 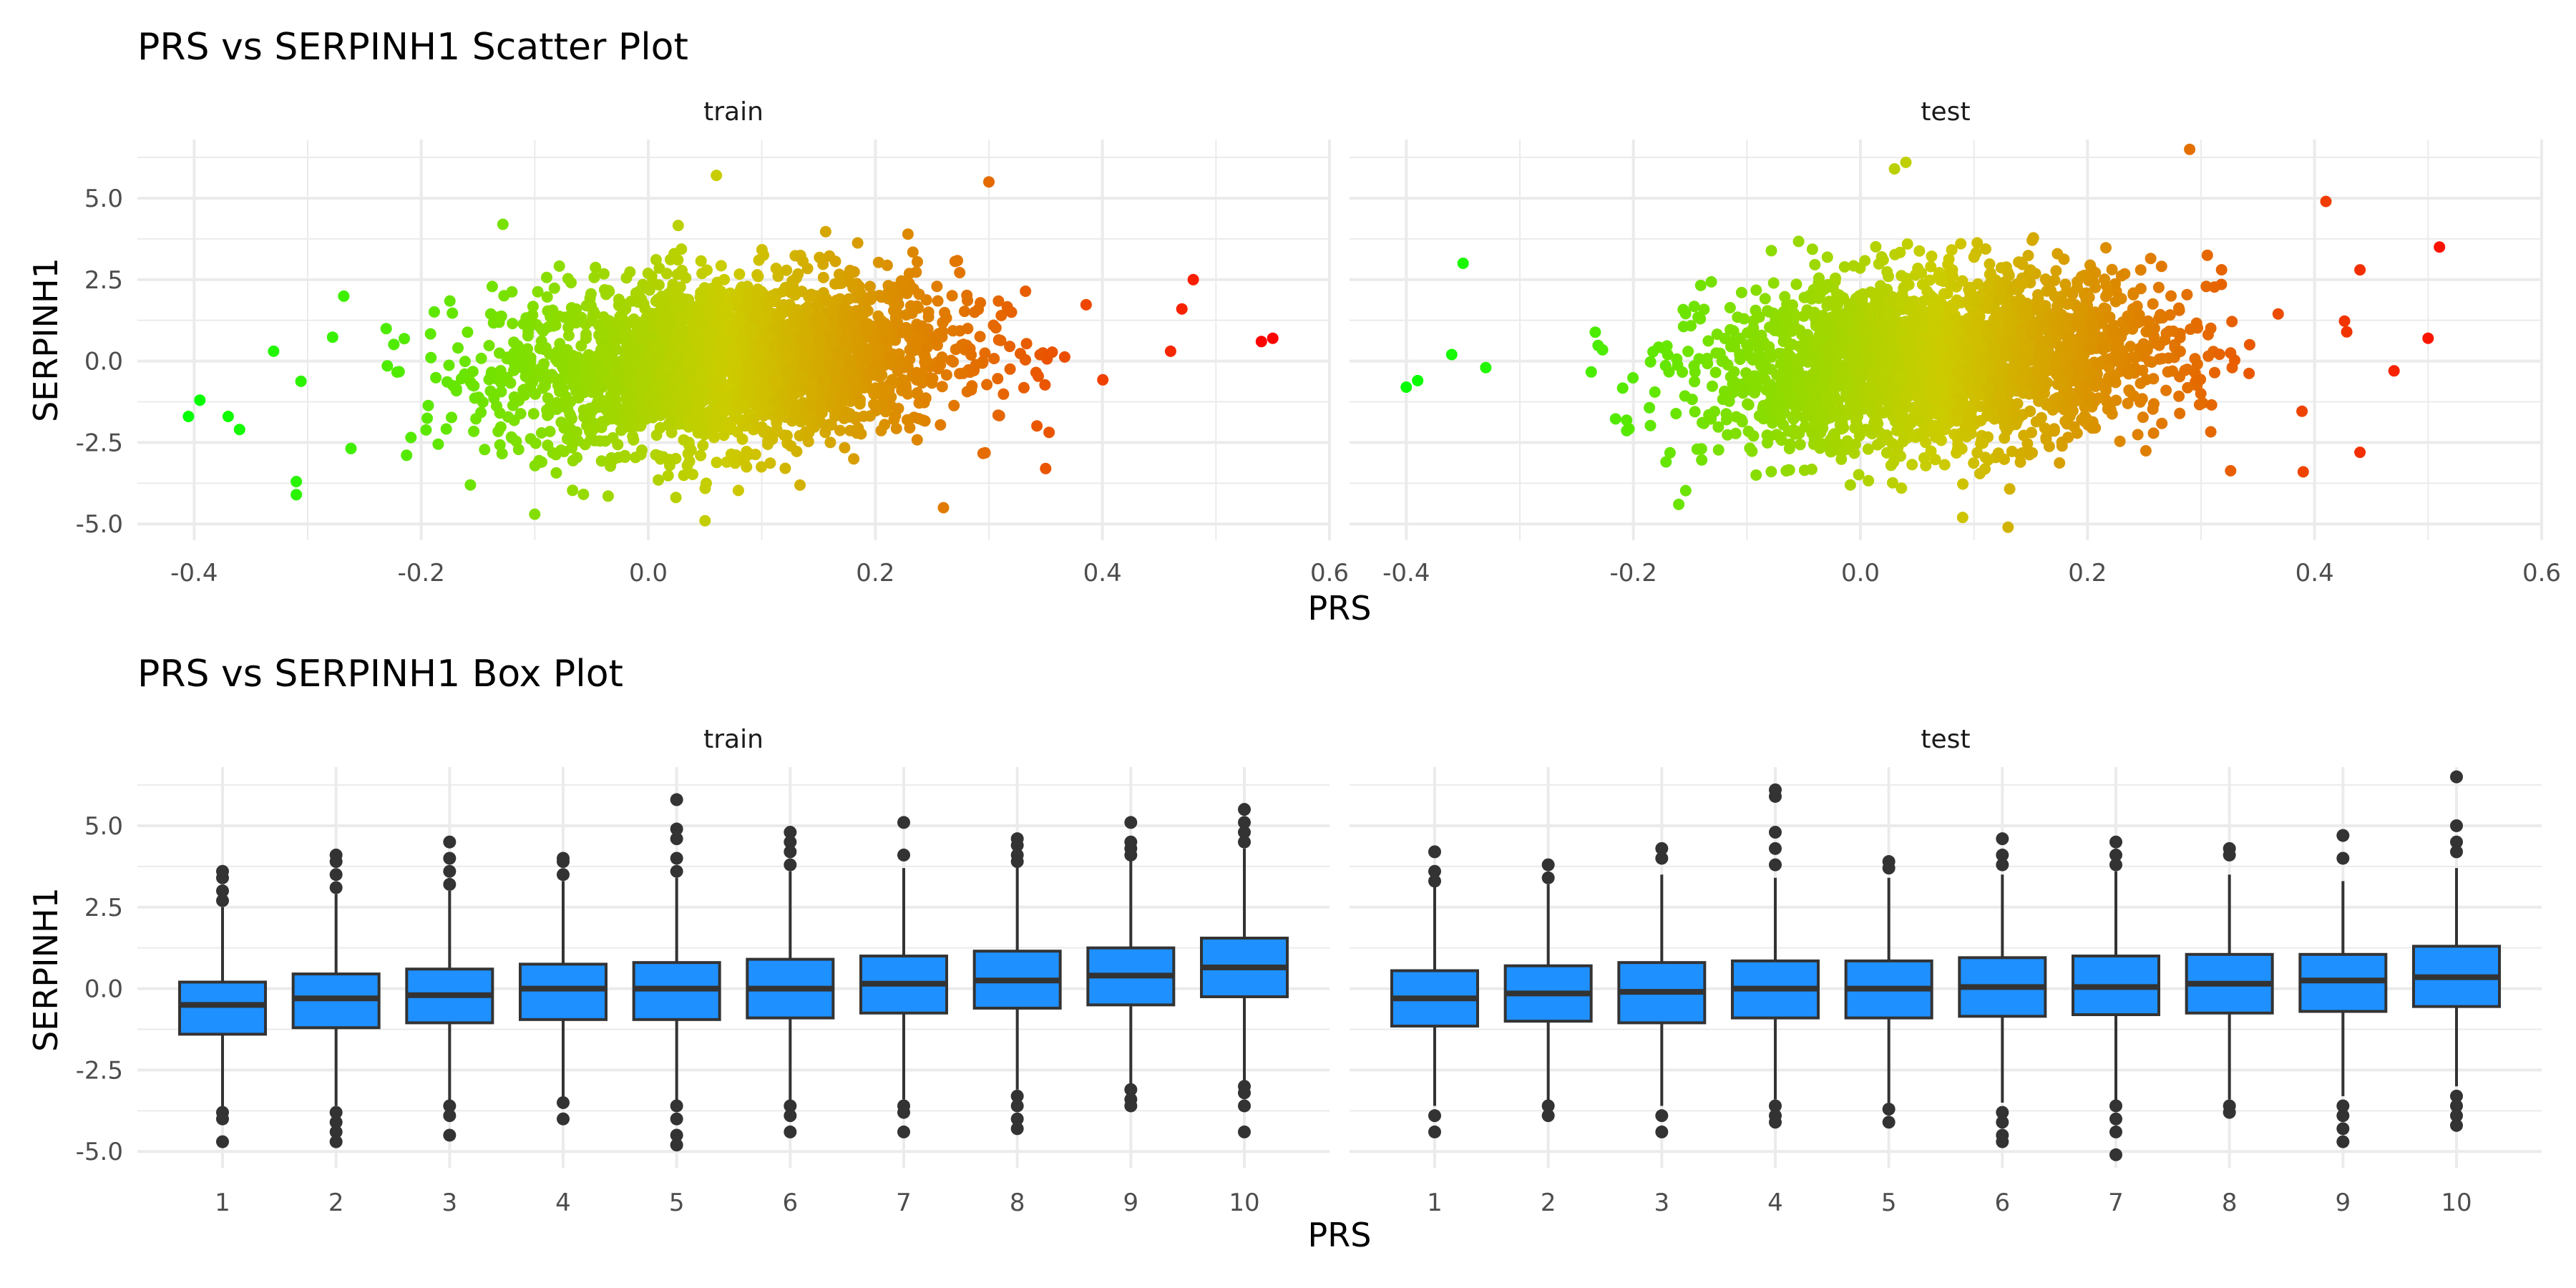 What do you see at coordinates (100, 443) in the screenshot?
I see `y-tick-label: -2.5` at bounding box center [100, 443].